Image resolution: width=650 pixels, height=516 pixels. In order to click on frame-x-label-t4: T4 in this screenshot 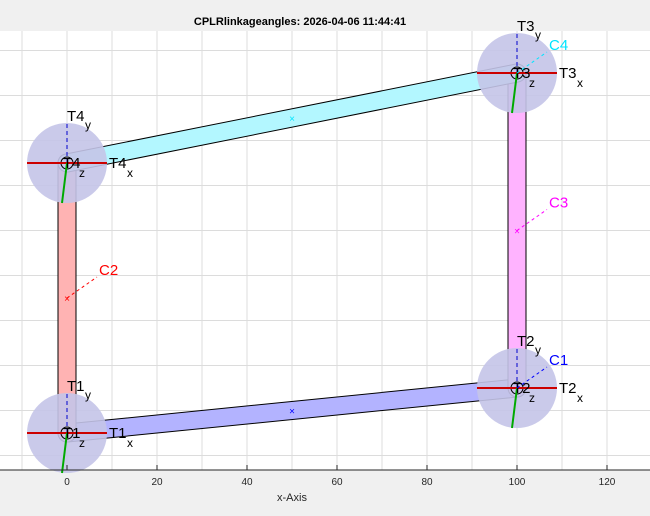, I will do `click(118, 163)`.